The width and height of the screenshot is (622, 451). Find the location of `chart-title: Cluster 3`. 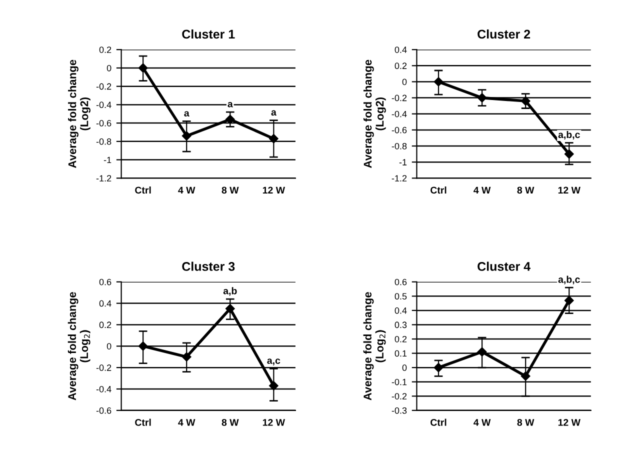

chart-title: Cluster 3 is located at coordinates (208, 266).